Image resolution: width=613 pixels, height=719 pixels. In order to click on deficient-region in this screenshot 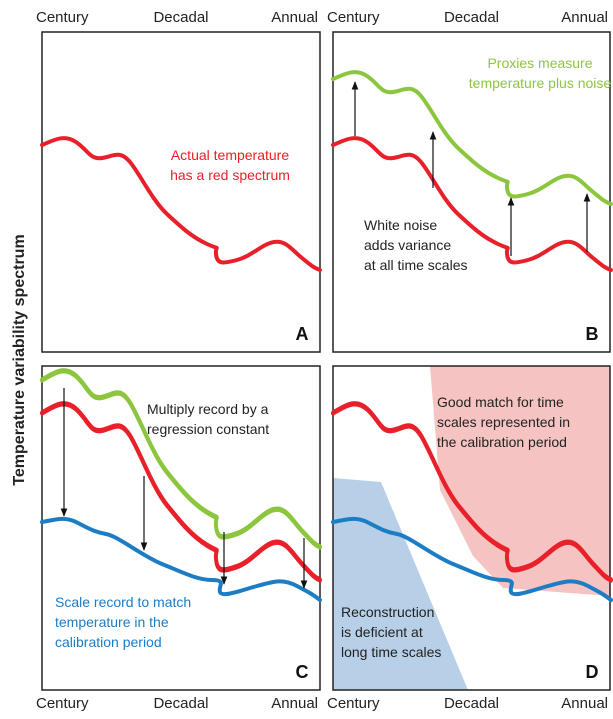, I will do `click(400, 584)`.